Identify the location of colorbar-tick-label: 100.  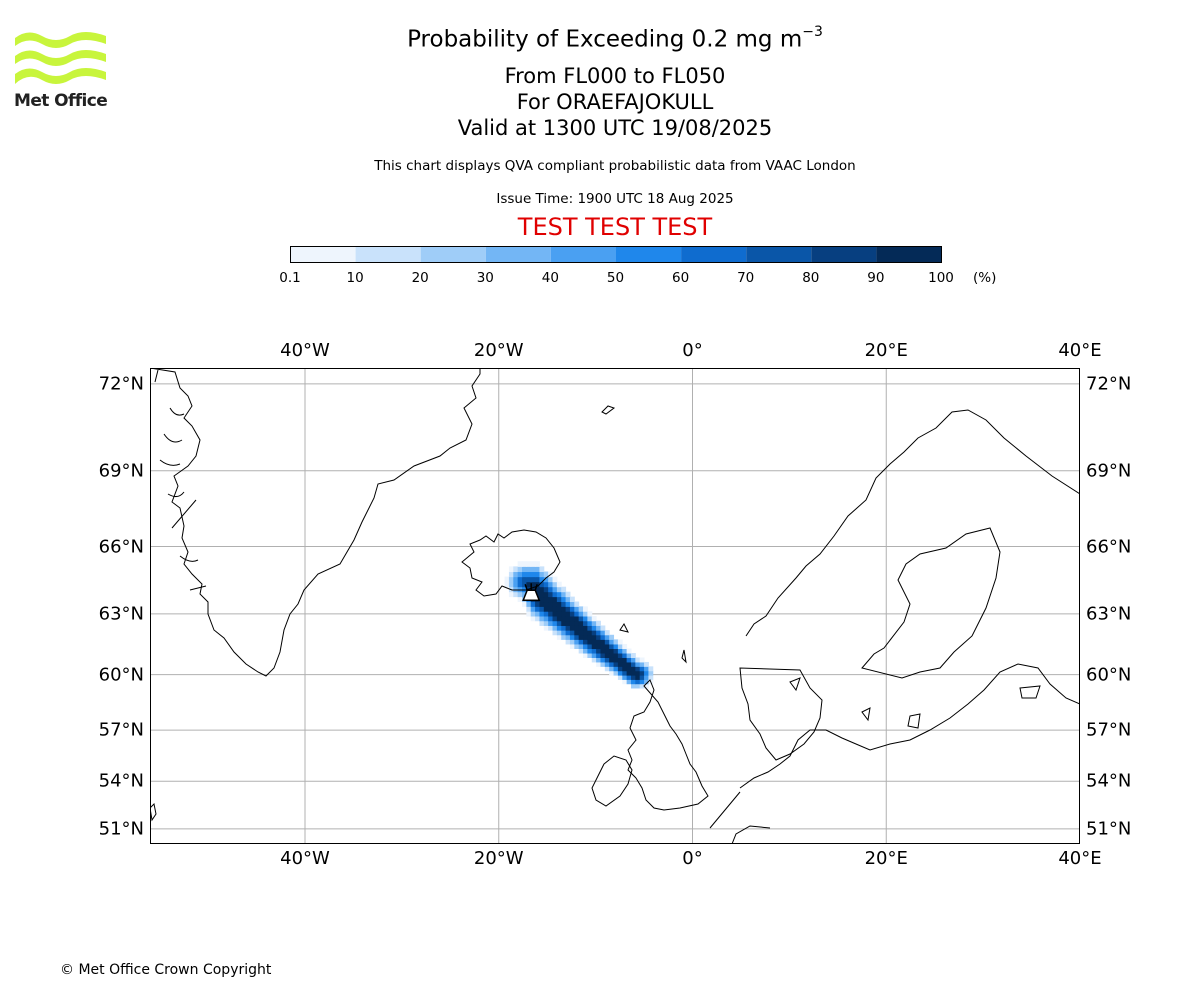
(941, 278).